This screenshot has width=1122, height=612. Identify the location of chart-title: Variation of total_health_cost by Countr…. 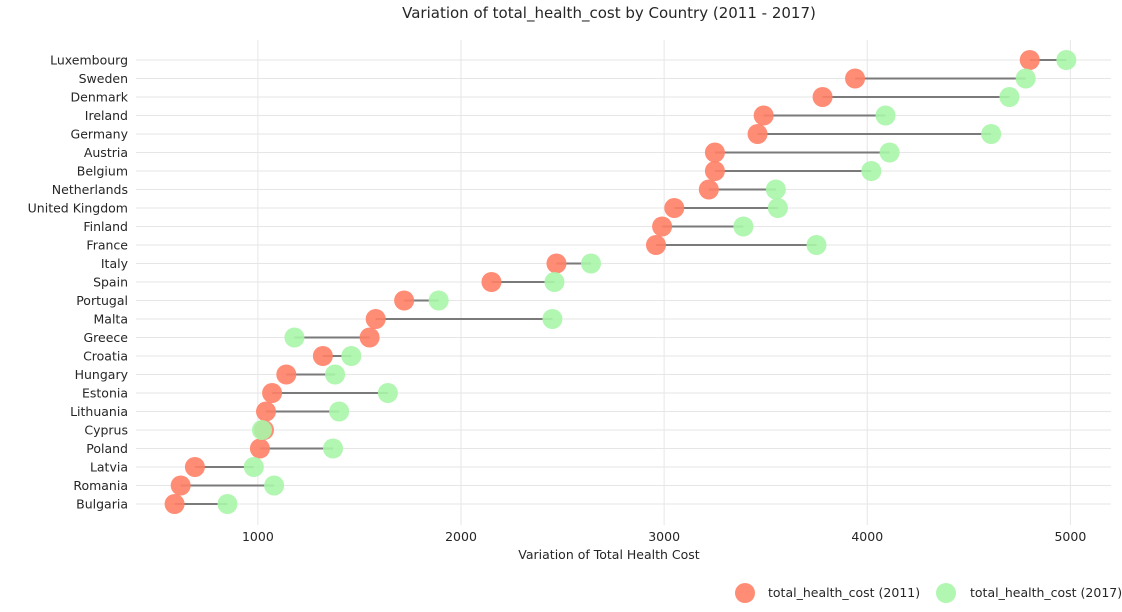
(609, 13).